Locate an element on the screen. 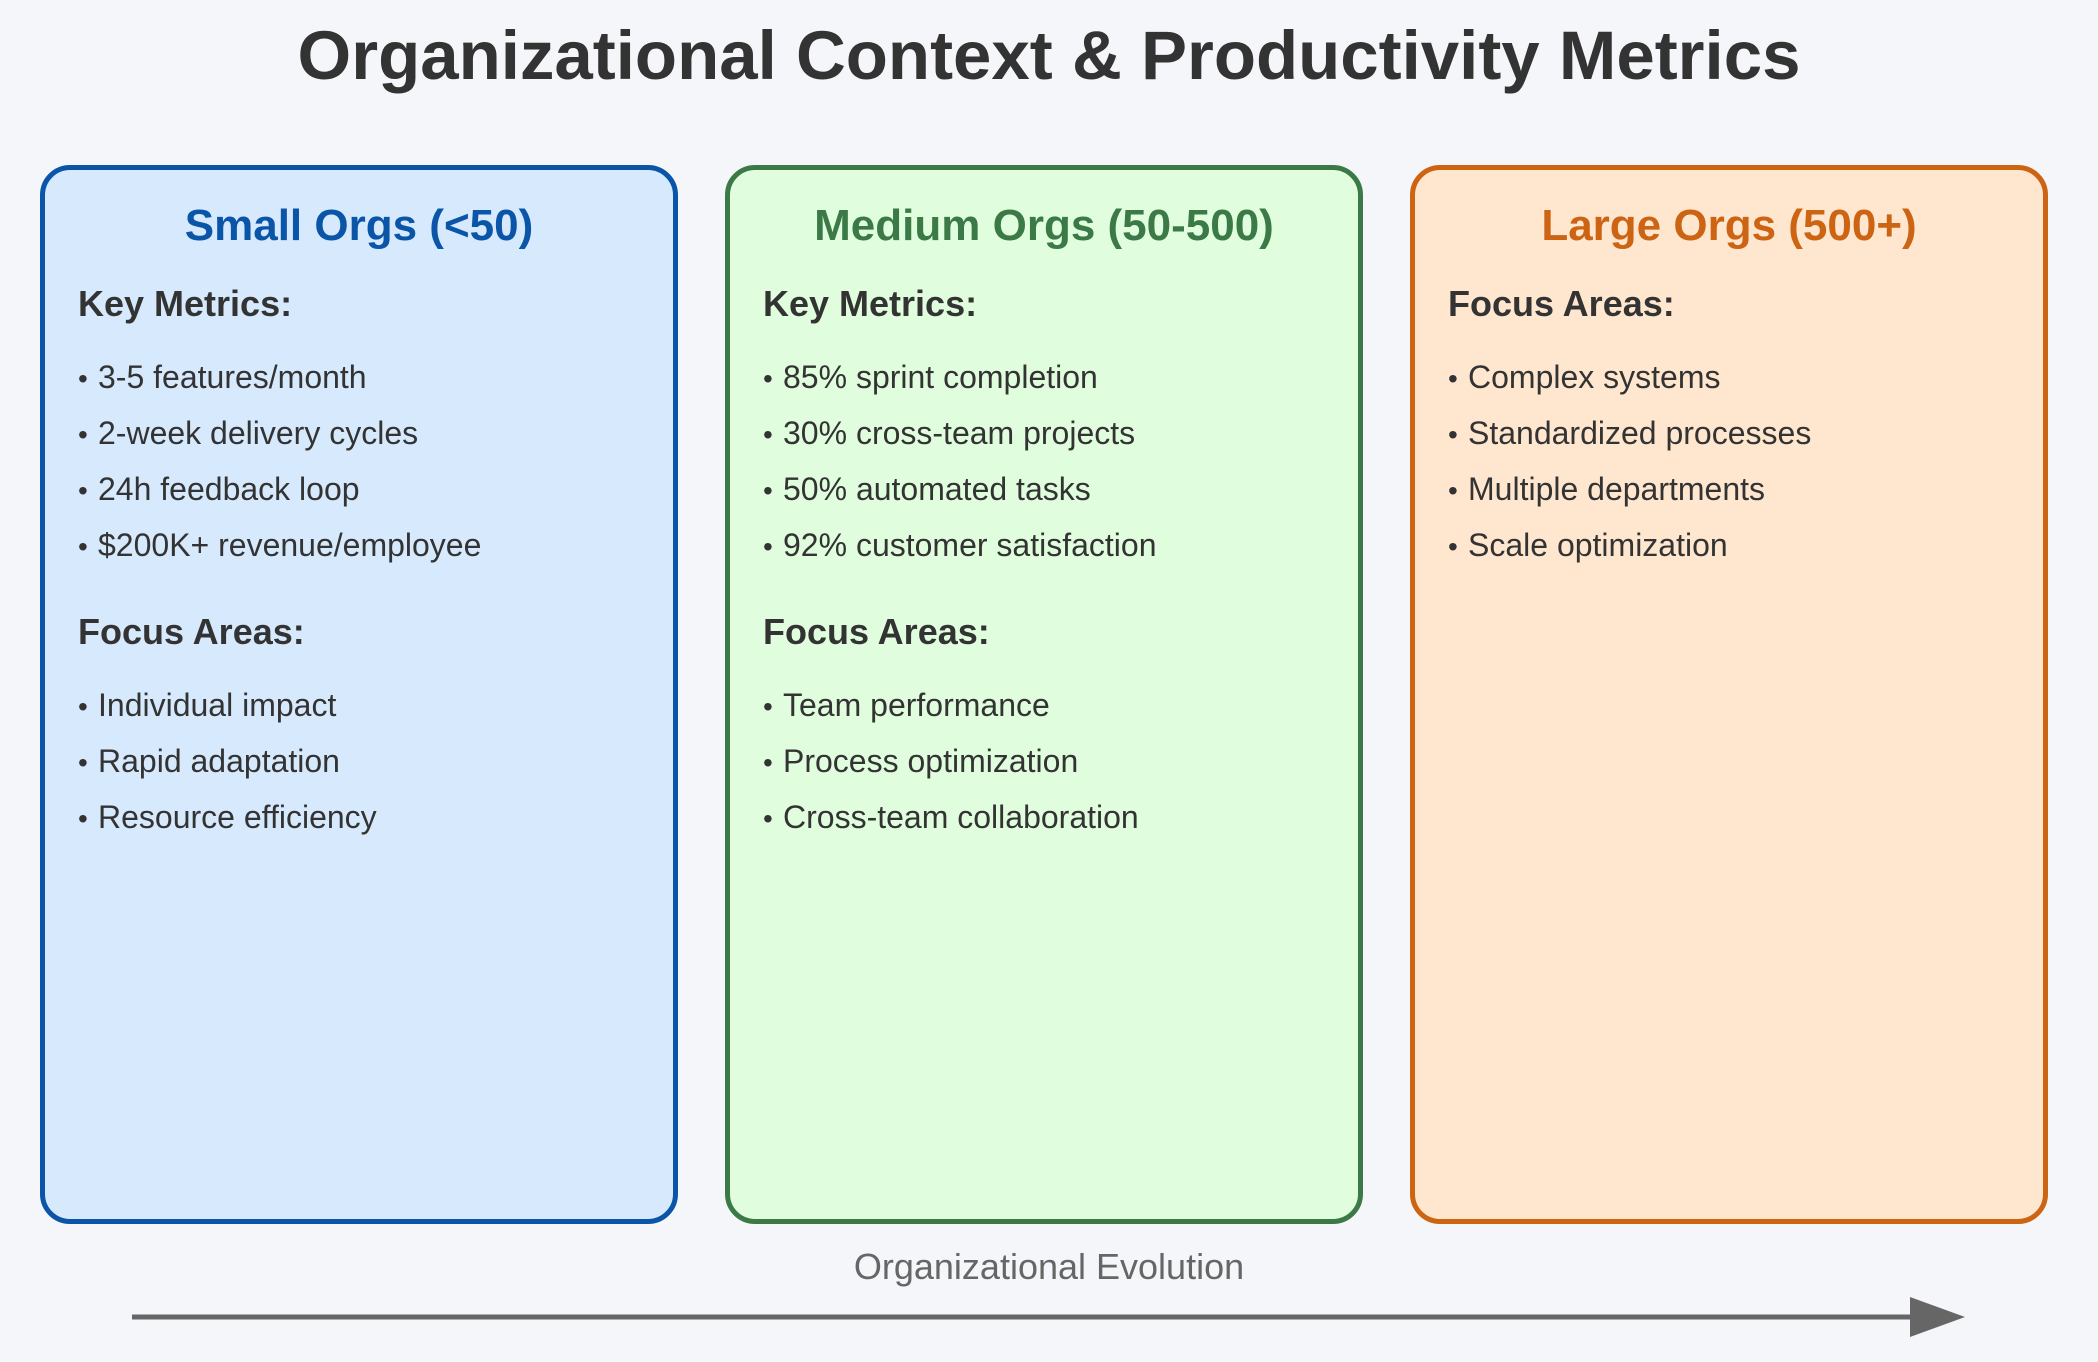 The height and width of the screenshot is (1362, 2098). list-item: • 30% cross-team projects is located at coordinates (960, 434).